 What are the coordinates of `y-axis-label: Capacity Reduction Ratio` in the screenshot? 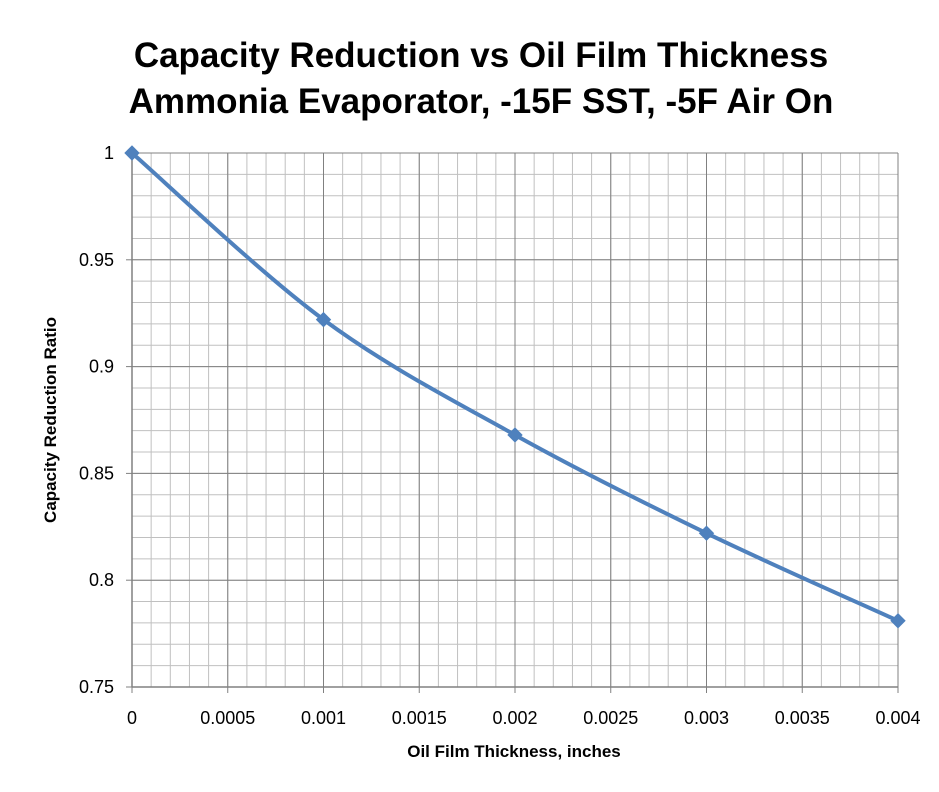 It's located at (50, 420).